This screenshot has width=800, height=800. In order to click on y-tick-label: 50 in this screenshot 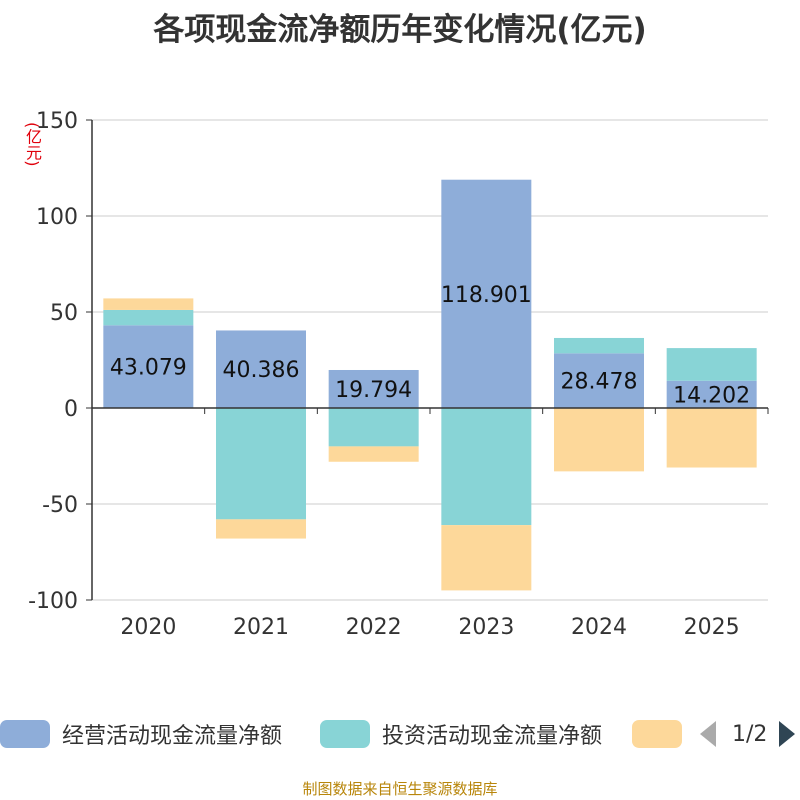, I will do `click(64, 313)`.